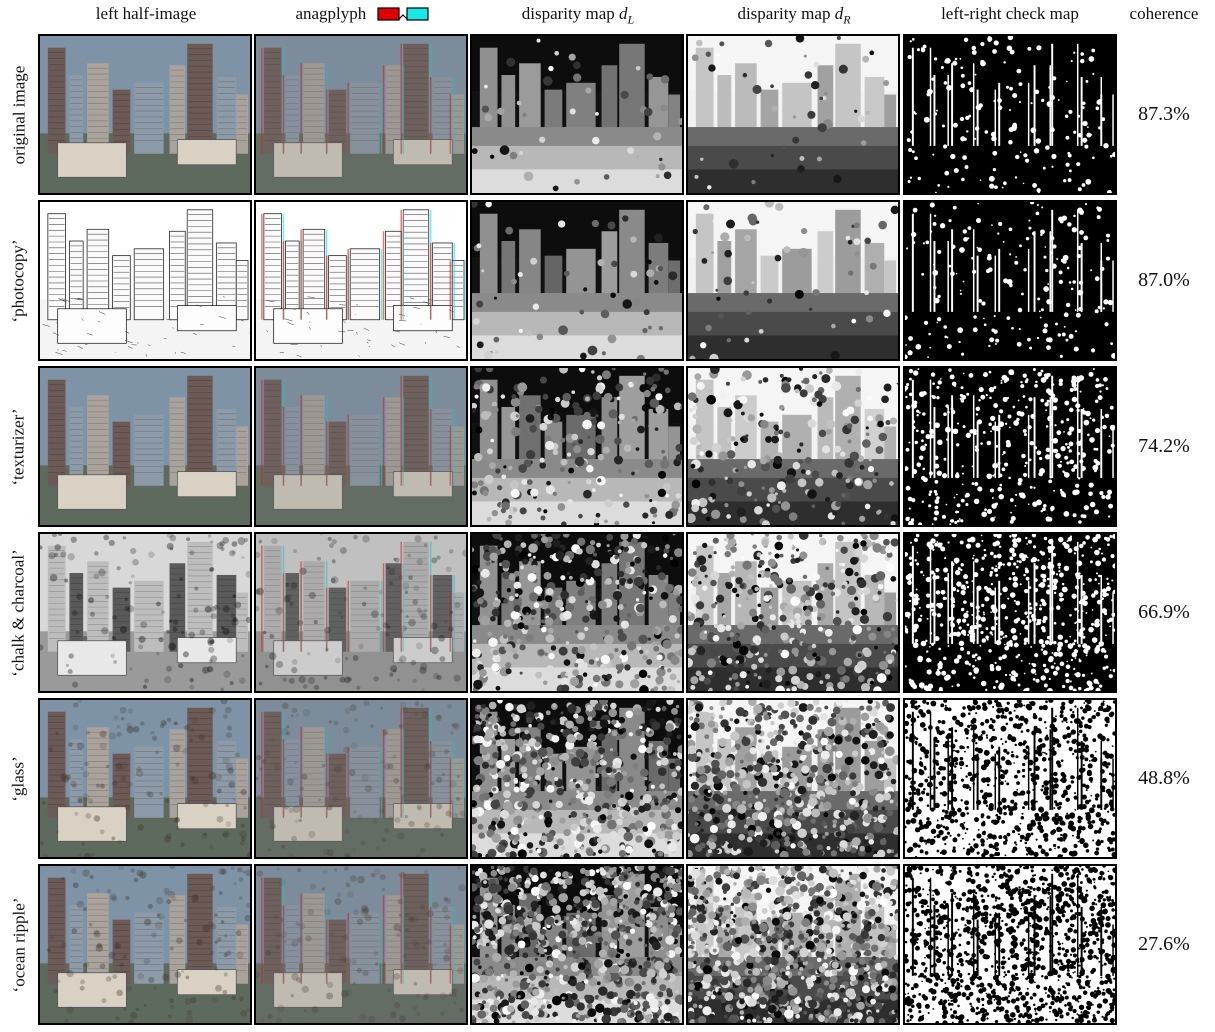 The width and height of the screenshot is (1215, 1032). I want to click on coherence-value: 87.3%, so click(1164, 113).